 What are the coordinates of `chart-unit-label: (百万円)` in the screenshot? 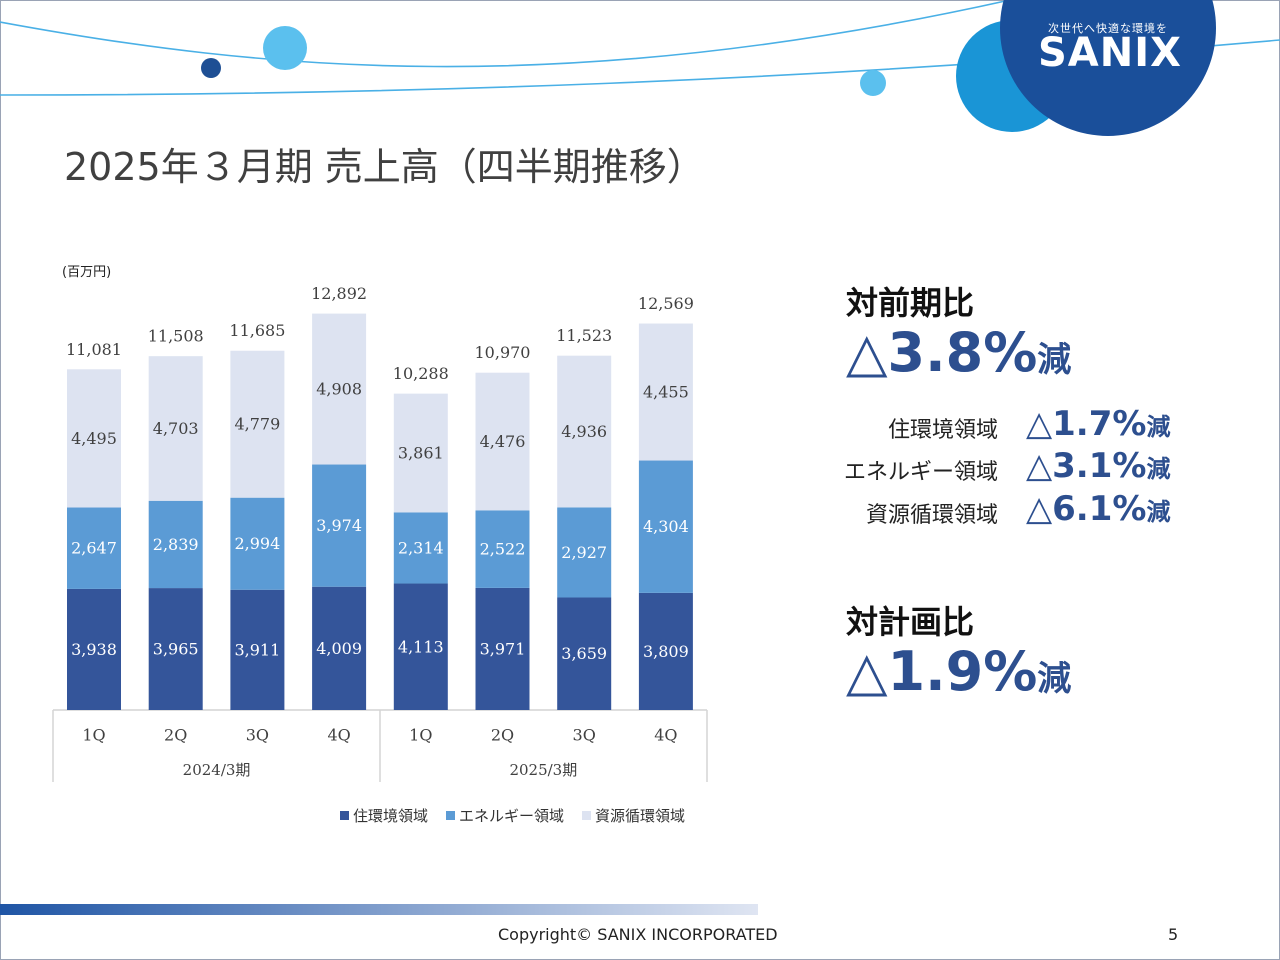 It's located at (87, 272).